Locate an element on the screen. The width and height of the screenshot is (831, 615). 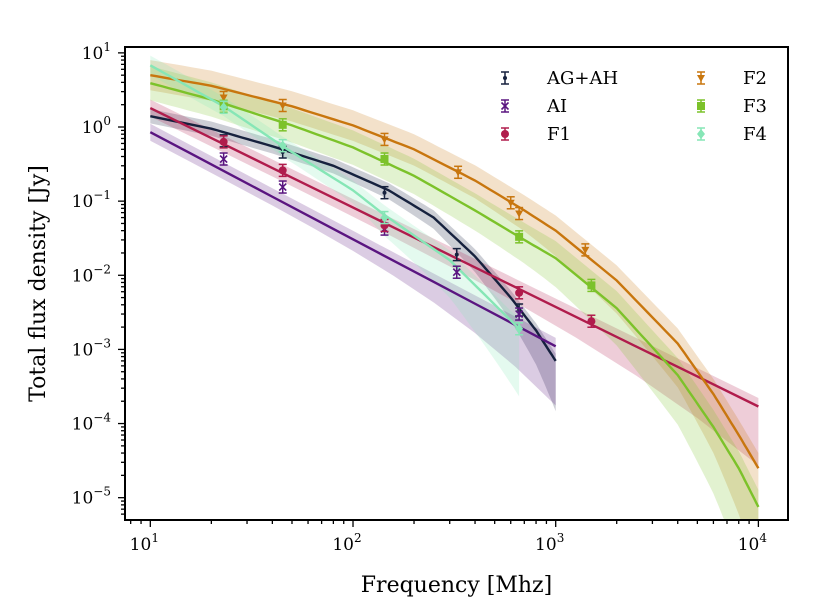
legend-entry-f1: F1 is located at coordinates (536, 134).